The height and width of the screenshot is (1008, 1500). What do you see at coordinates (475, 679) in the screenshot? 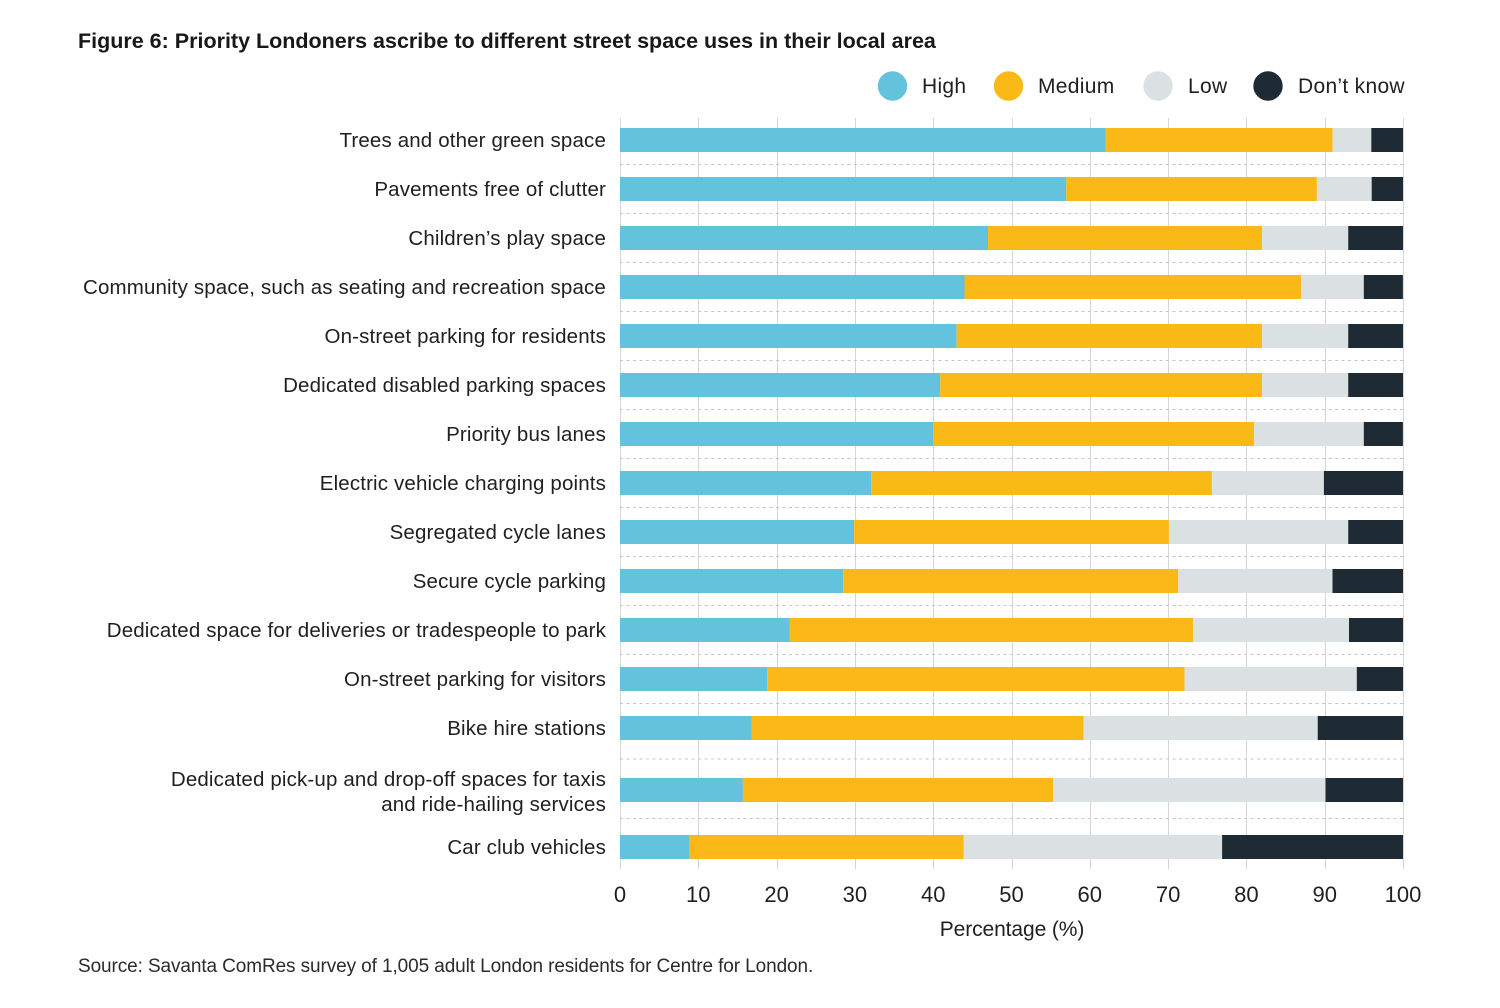
I see `svg-text: On-street parking for visitors` at bounding box center [475, 679].